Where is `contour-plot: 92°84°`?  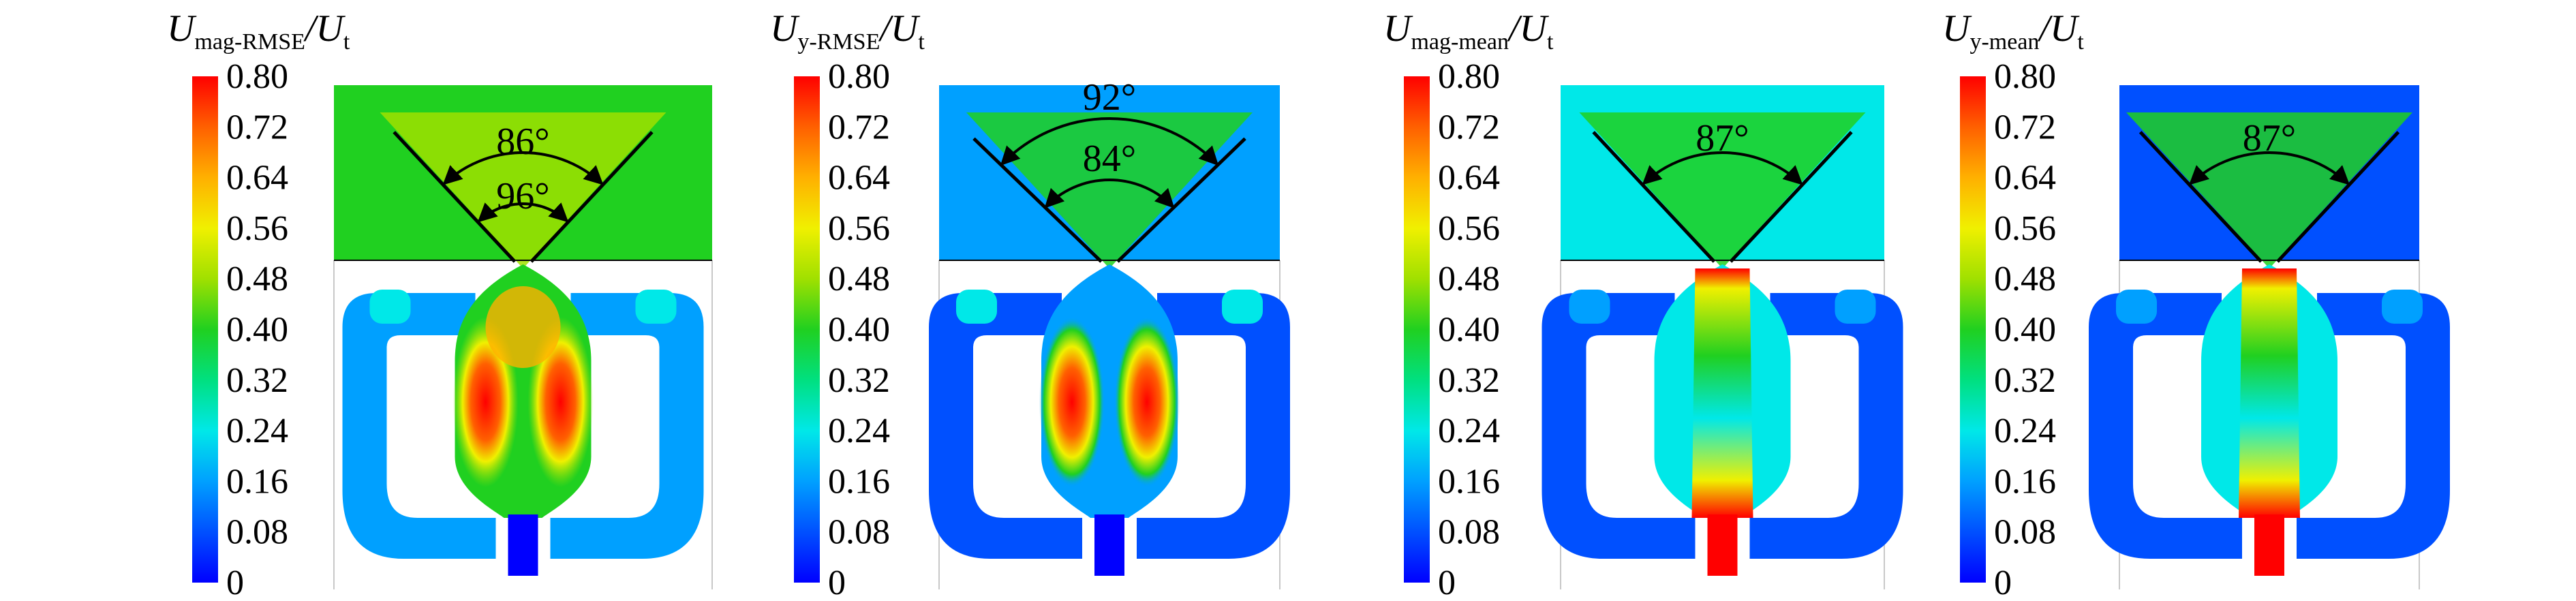 contour-plot: 92°84° is located at coordinates (1109, 333).